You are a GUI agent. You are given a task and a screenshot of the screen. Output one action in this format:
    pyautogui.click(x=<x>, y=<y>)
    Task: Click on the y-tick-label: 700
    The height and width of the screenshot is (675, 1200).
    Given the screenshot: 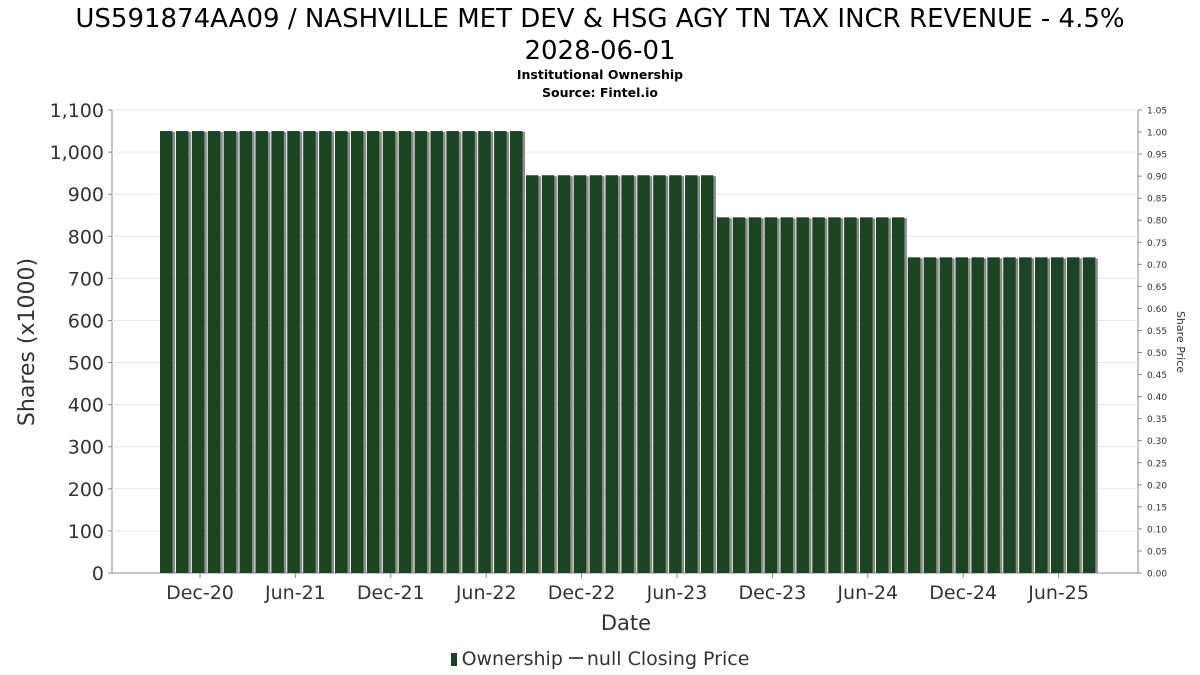 What is the action you would take?
    pyautogui.click(x=86, y=279)
    